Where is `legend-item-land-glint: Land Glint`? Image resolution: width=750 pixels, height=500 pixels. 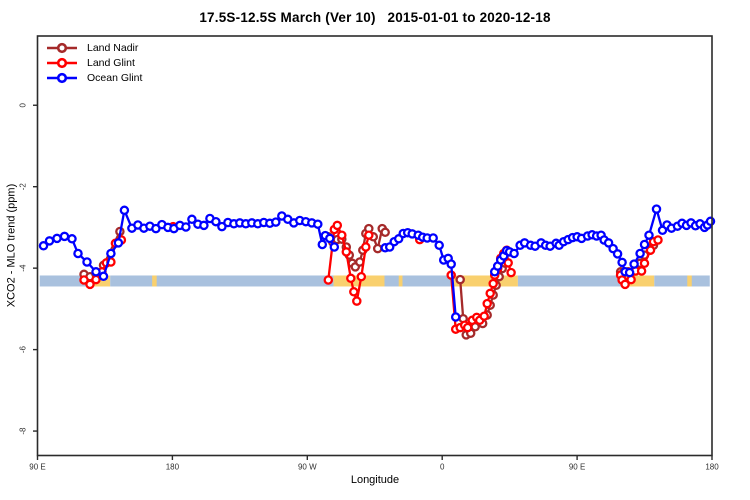
legend-item-land-glint: Land Glint is located at coordinates (93, 63).